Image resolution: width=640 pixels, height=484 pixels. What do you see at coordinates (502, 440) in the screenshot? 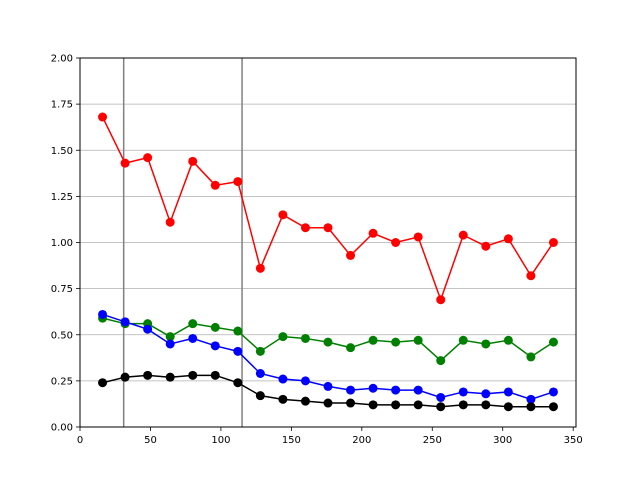
I see `x-tick-label: 300` at bounding box center [502, 440].